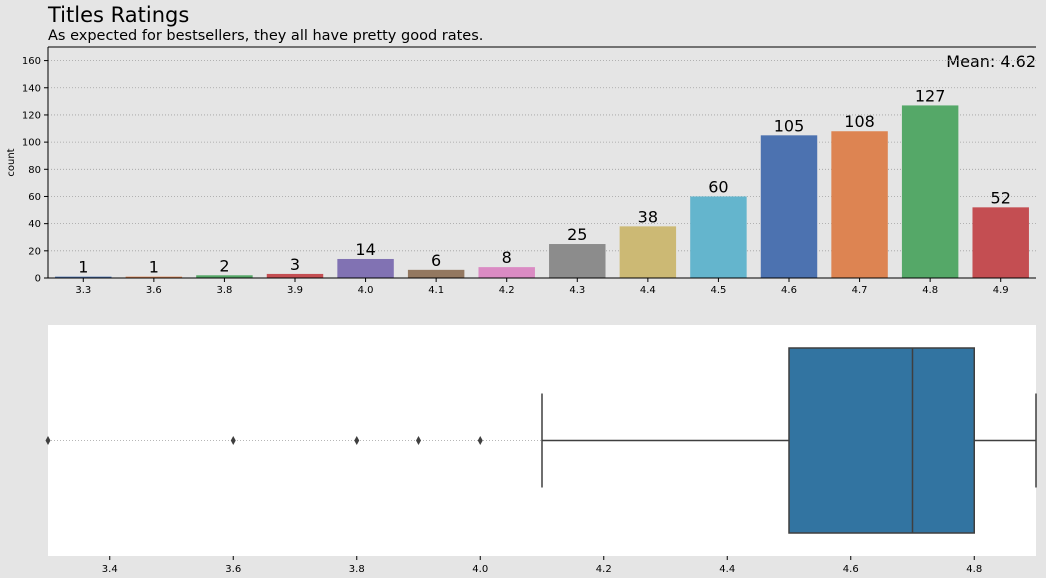 This screenshot has width=1046, height=578. What do you see at coordinates (480, 569) in the screenshot?
I see `box-x-tick-label: 4.0` at bounding box center [480, 569].